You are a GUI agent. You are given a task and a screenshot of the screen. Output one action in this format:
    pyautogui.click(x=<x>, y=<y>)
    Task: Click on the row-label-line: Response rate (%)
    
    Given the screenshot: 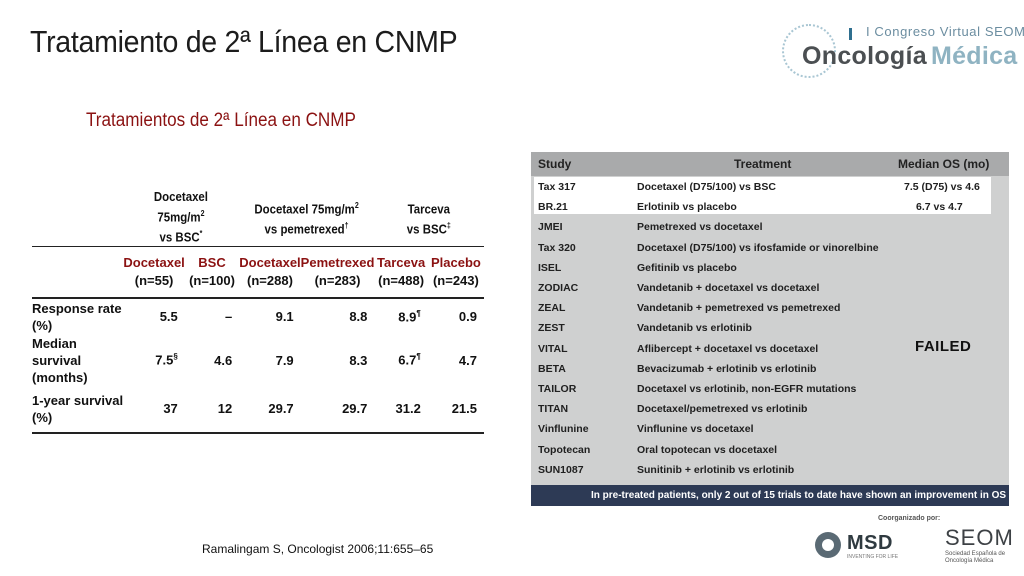 What is the action you would take?
    pyautogui.click(x=77, y=316)
    